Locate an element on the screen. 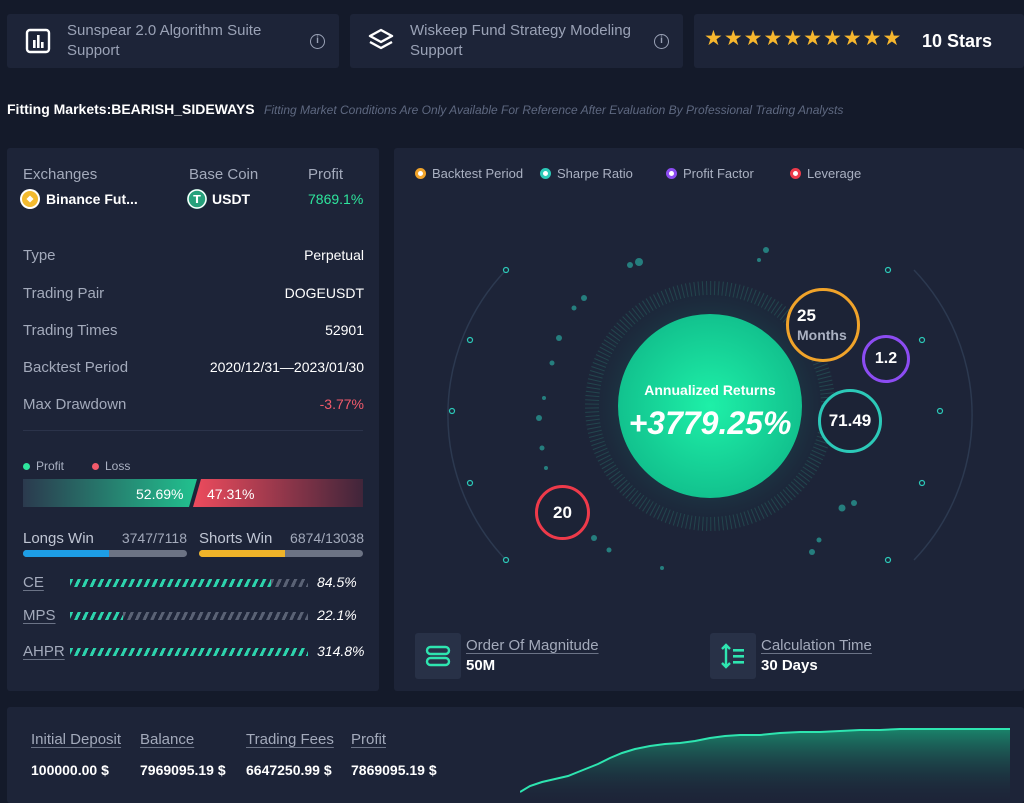 This screenshot has height=803, width=1024. annualized-returns-value: +3779.25% is located at coordinates (710, 423).